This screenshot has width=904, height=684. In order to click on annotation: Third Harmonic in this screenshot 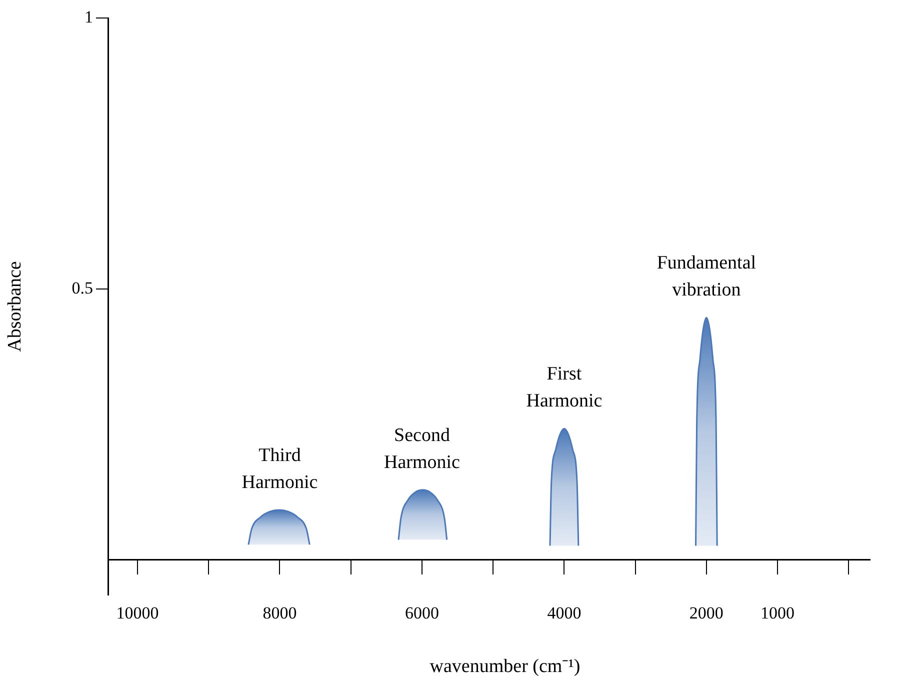, I will do `click(280, 468)`.